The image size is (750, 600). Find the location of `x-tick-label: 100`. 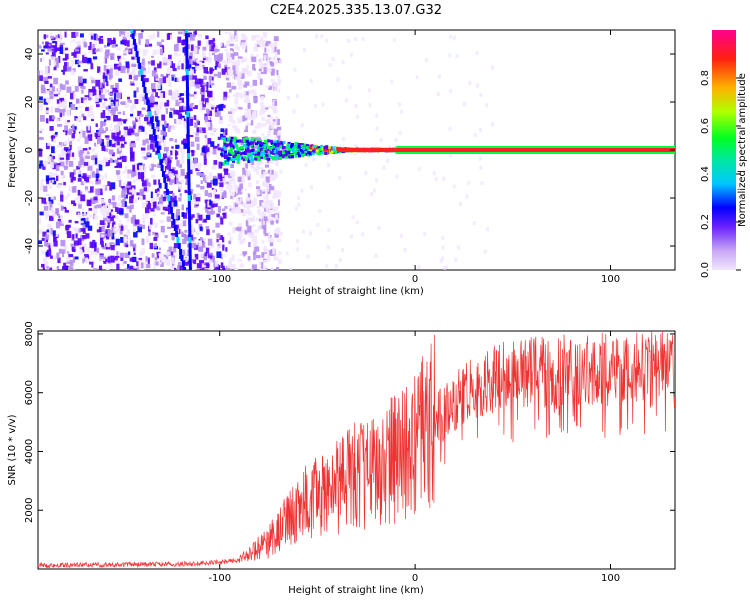

x-tick-label: 100 is located at coordinates (610, 578).